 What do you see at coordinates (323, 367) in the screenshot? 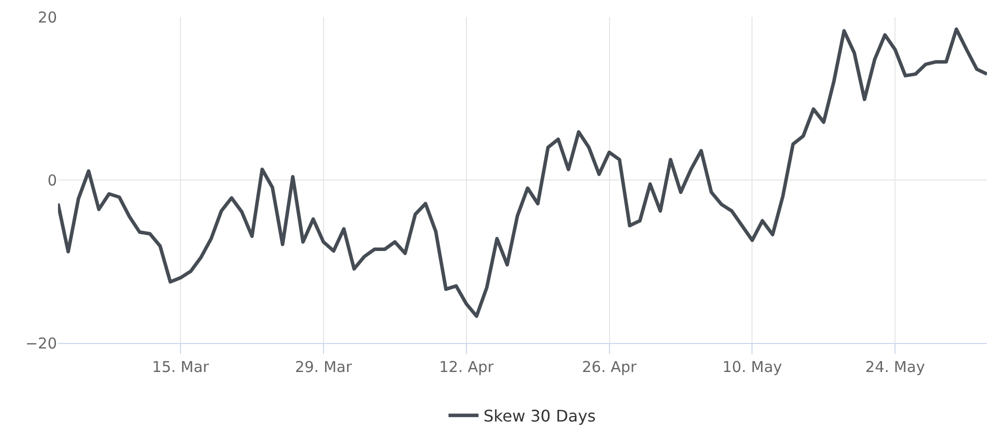
I see `x-tick-label: 29. Mar` at bounding box center [323, 367].